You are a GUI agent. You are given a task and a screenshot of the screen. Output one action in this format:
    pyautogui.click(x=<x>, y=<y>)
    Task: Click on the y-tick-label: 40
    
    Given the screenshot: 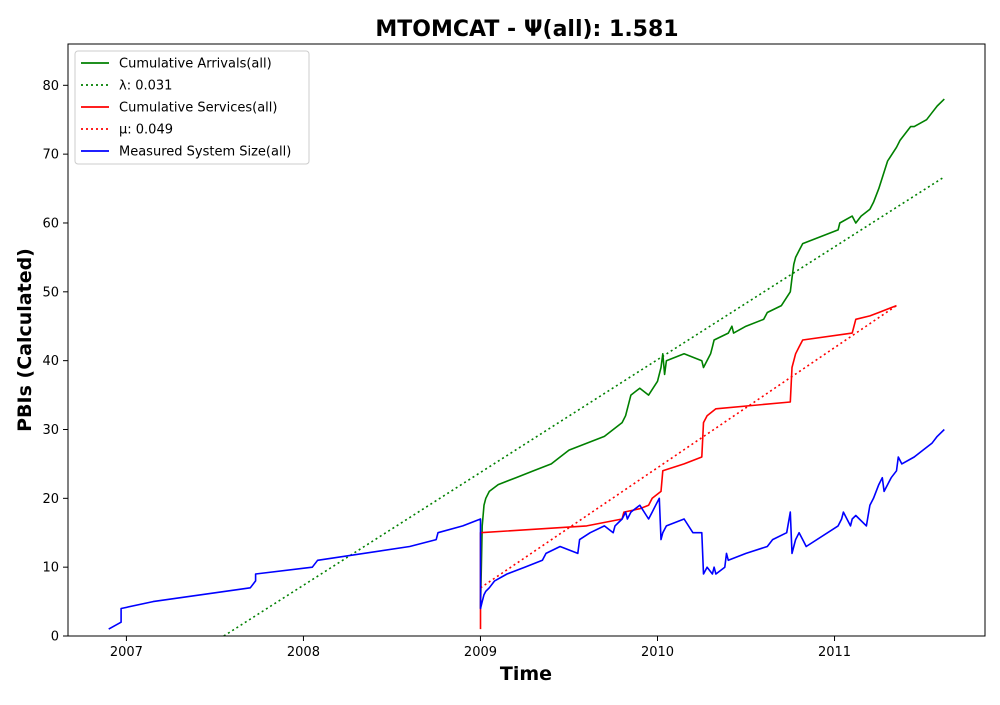 What is the action you would take?
    pyautogui.click(x=50, y=361)
    